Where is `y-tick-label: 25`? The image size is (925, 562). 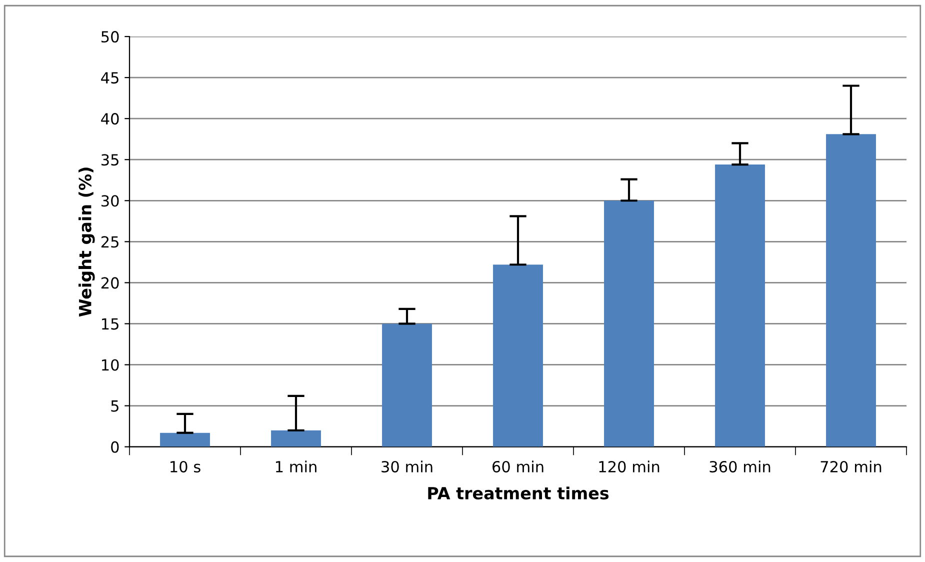 y-tick-label: 25 is located at coordinates (109, 242).